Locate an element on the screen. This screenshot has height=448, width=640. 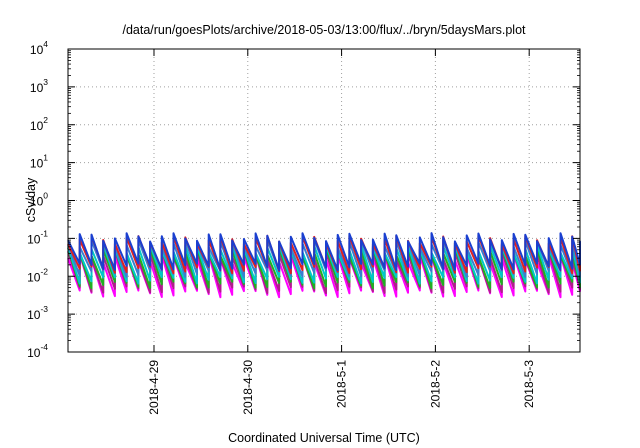
y-tick-label: 10⁻⁴ is located at coordinates (37, 351).